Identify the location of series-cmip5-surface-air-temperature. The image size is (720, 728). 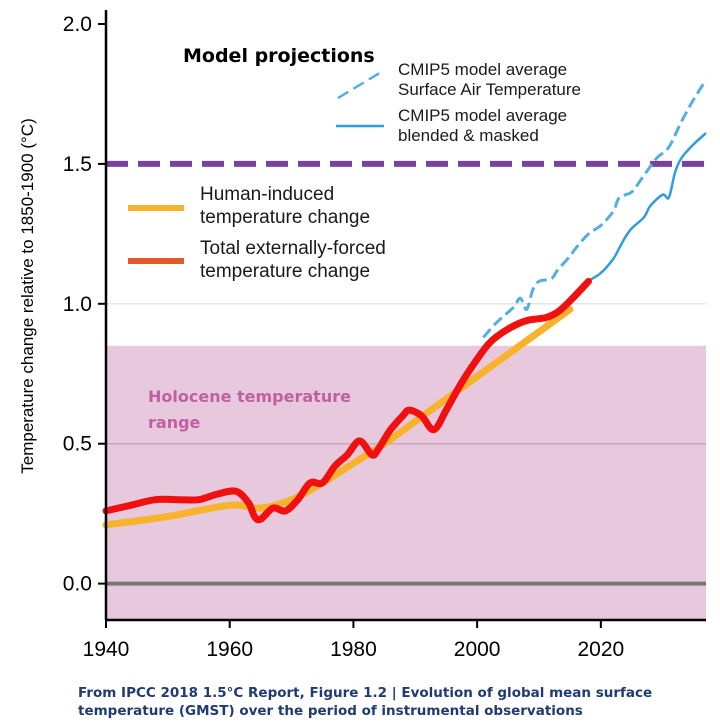
(595, 209).